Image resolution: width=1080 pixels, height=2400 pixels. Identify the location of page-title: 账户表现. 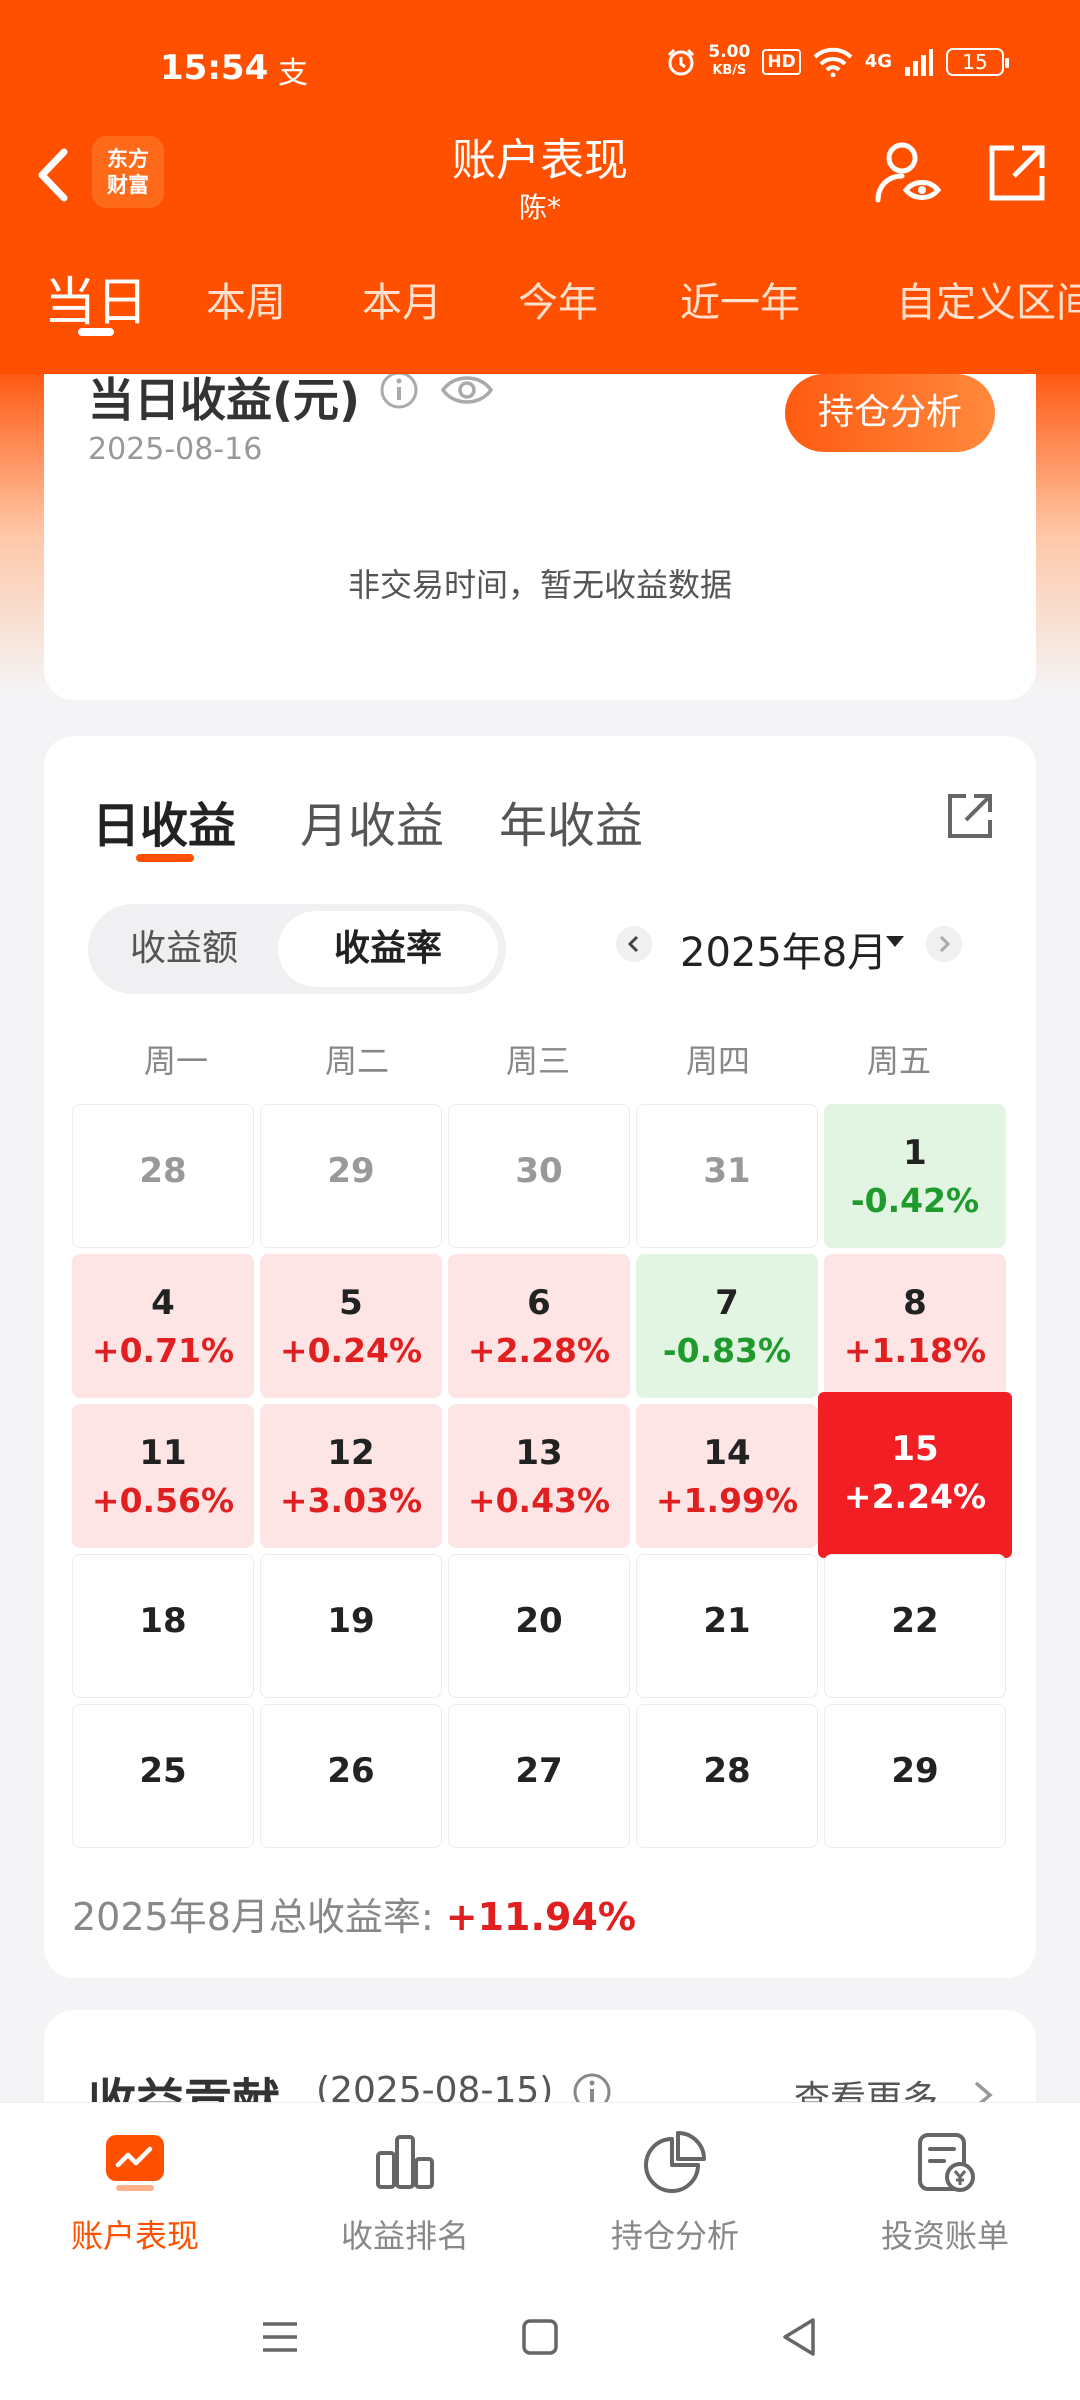
(540, 160).